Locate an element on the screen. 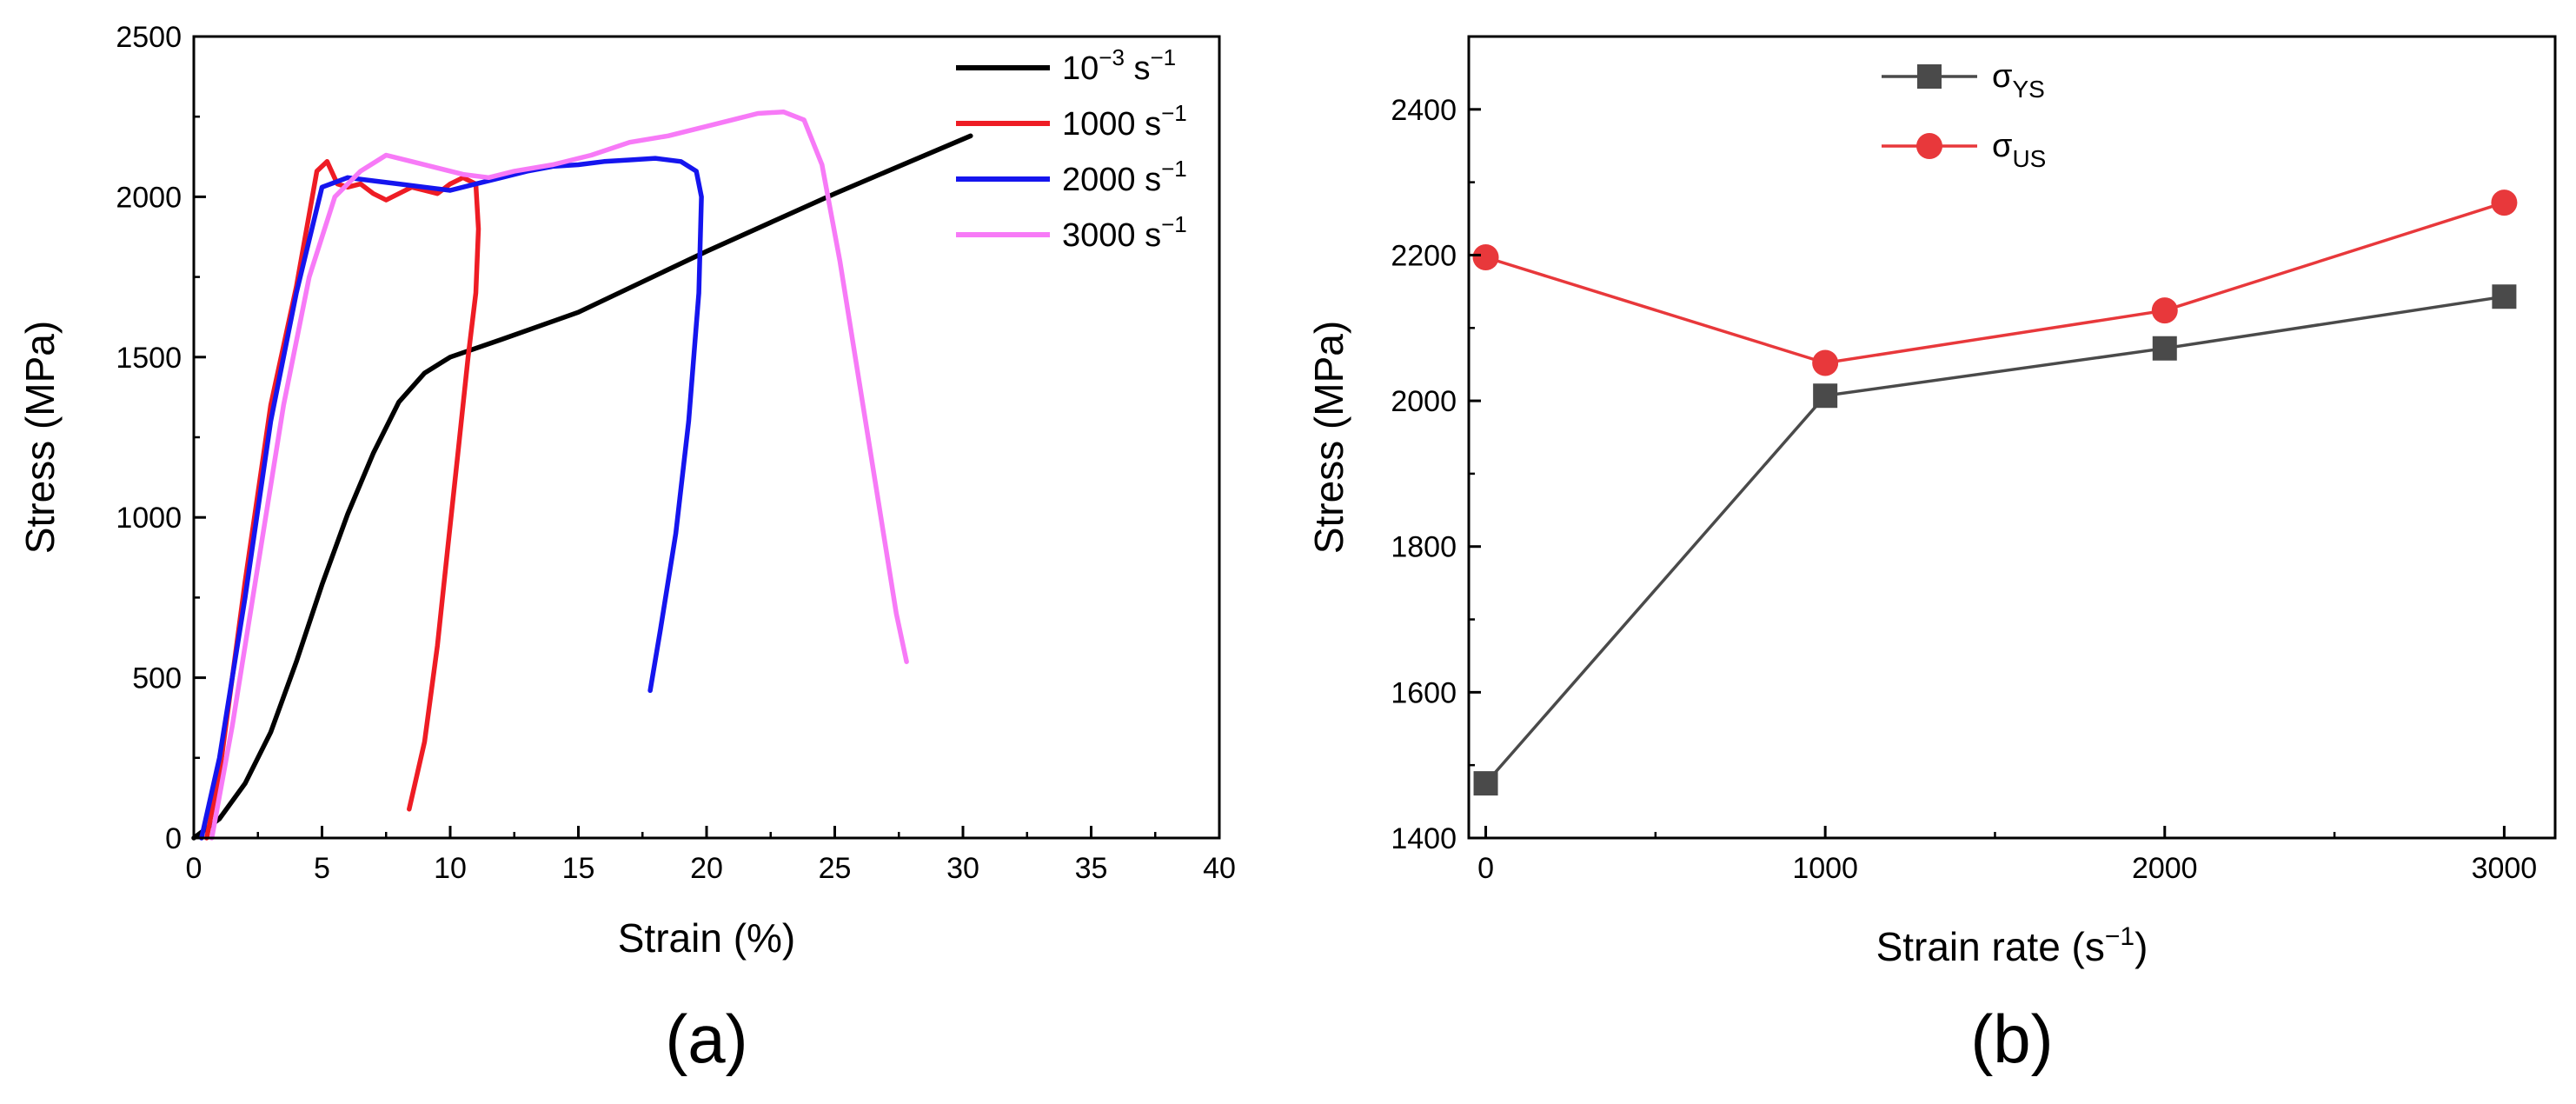 The height and width of the screenshot is (1104, 2576). panel-a-legend-label-0: 10−3 s−1 is located at coordinates (1119, 65).